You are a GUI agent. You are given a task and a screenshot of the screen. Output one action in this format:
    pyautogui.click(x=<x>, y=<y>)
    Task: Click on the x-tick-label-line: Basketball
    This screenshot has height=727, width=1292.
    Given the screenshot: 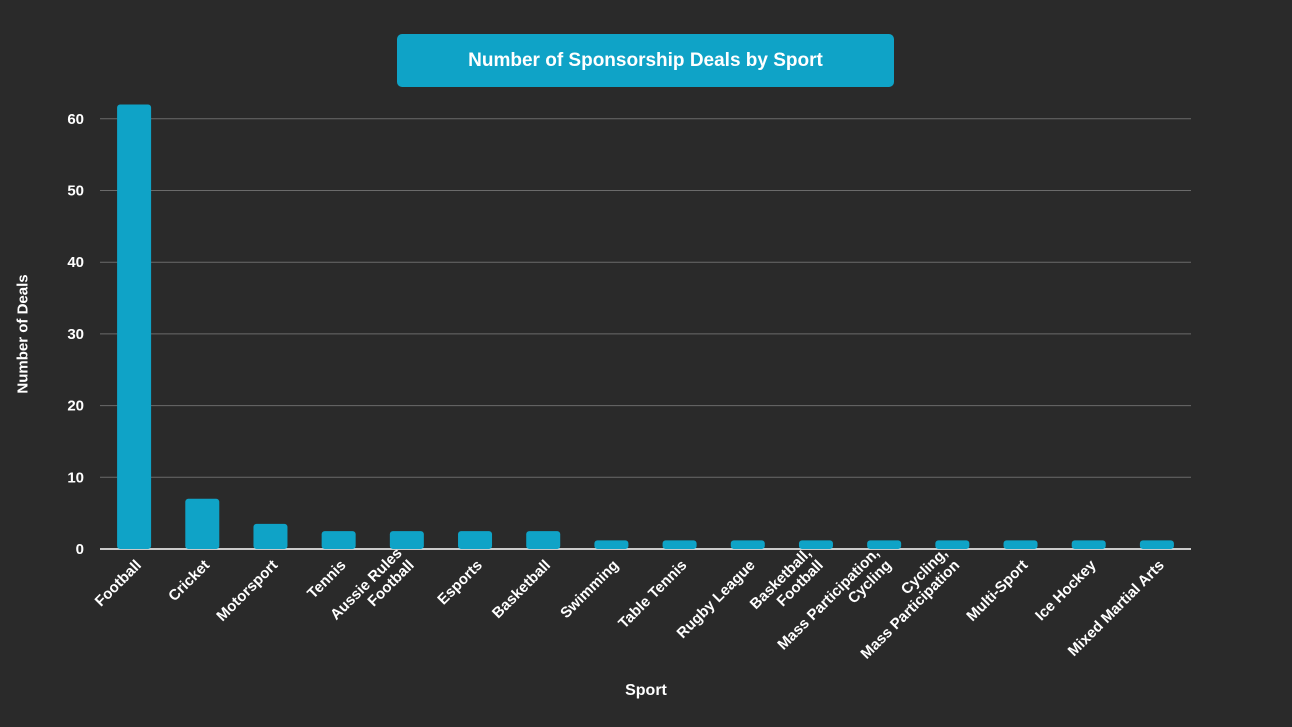 What is the action you would take?
    pyautogui.click(x=521, y=589)
    